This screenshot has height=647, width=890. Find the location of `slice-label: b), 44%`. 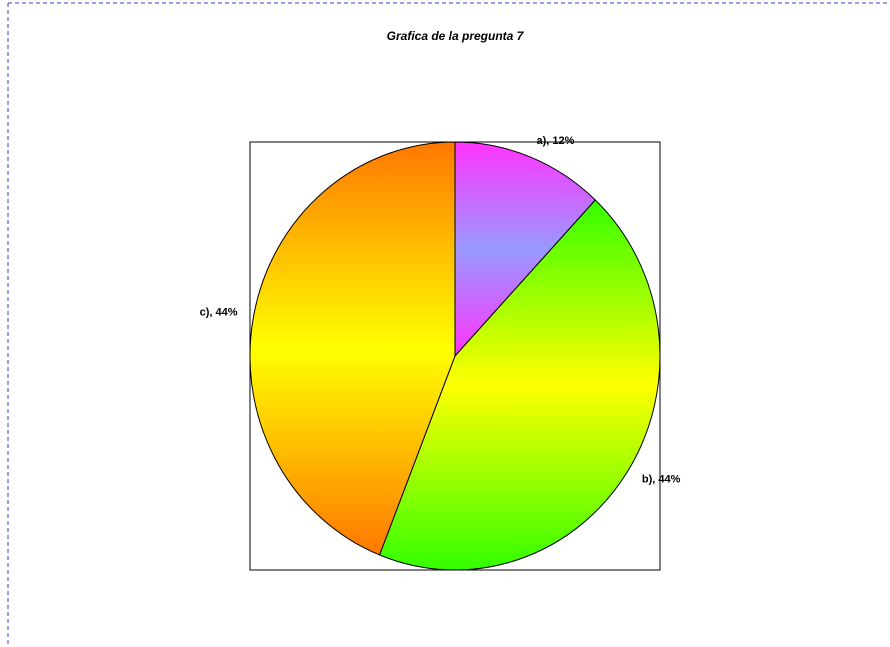

slice-label: b), 44% is located at coordinates (661, 480).